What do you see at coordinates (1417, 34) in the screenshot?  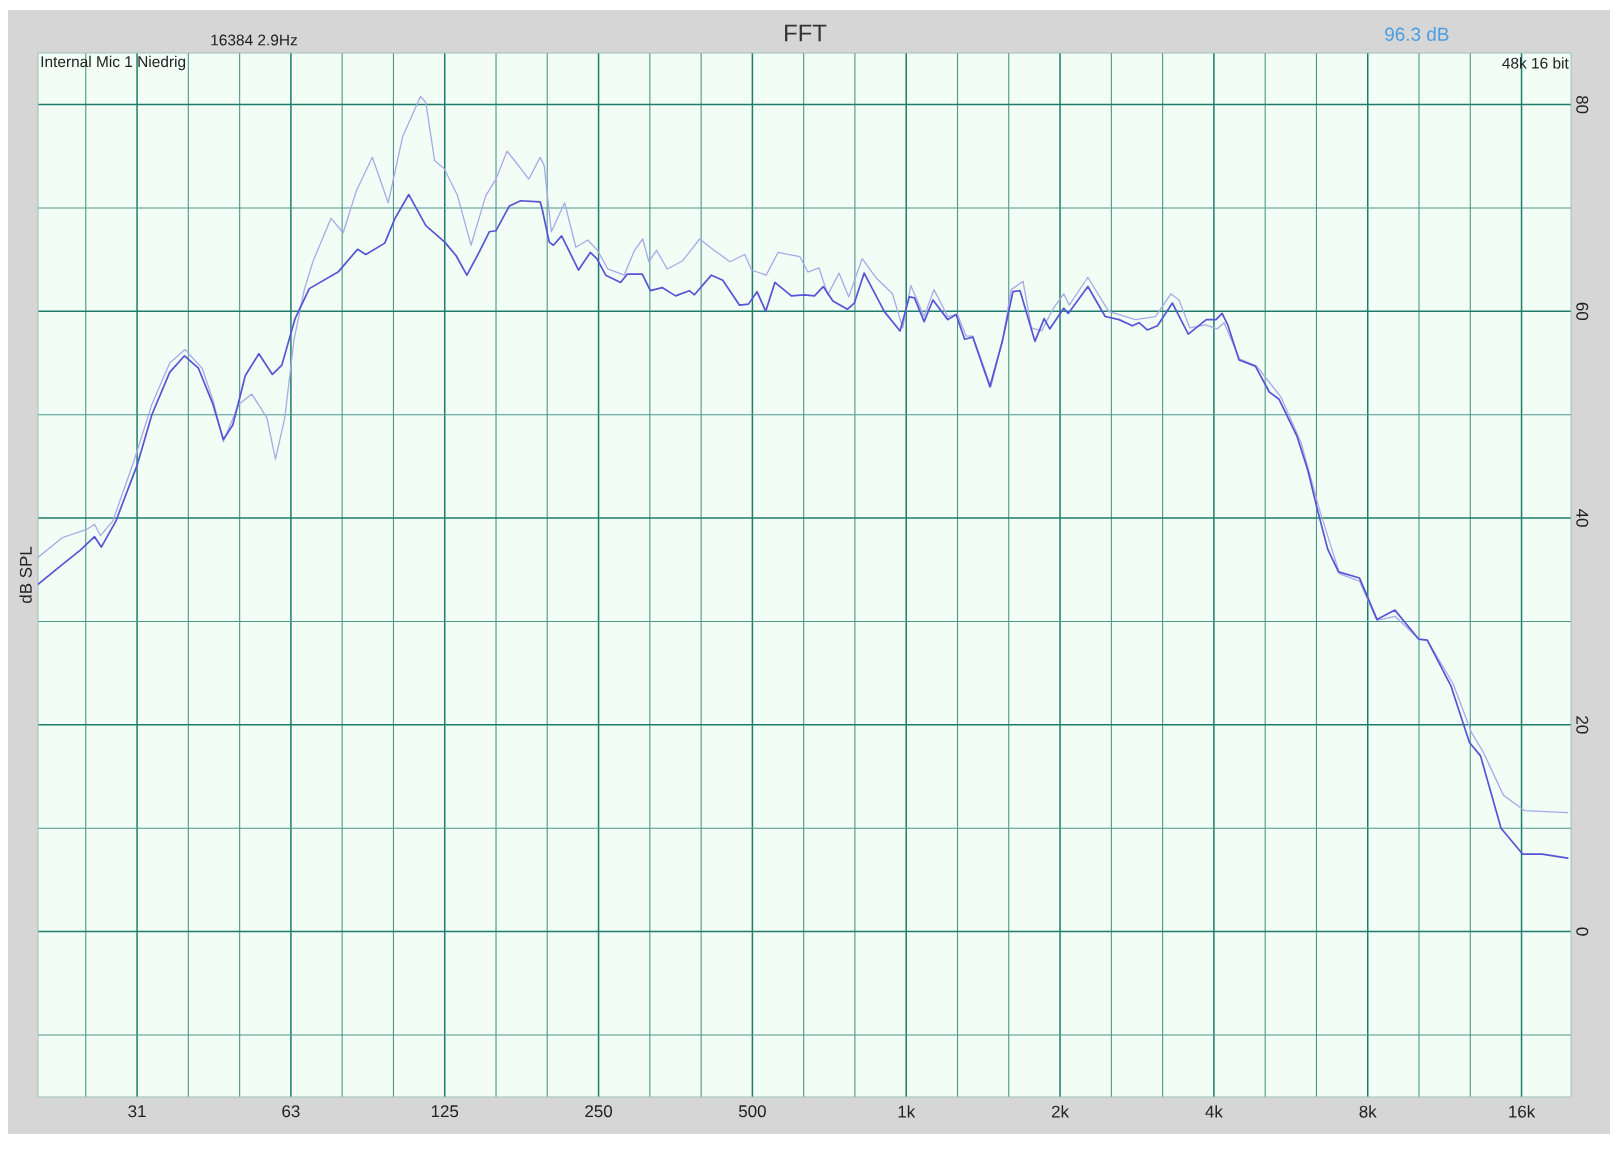 I see `text: 96.3 dB` at bounding box center [1417, 34].